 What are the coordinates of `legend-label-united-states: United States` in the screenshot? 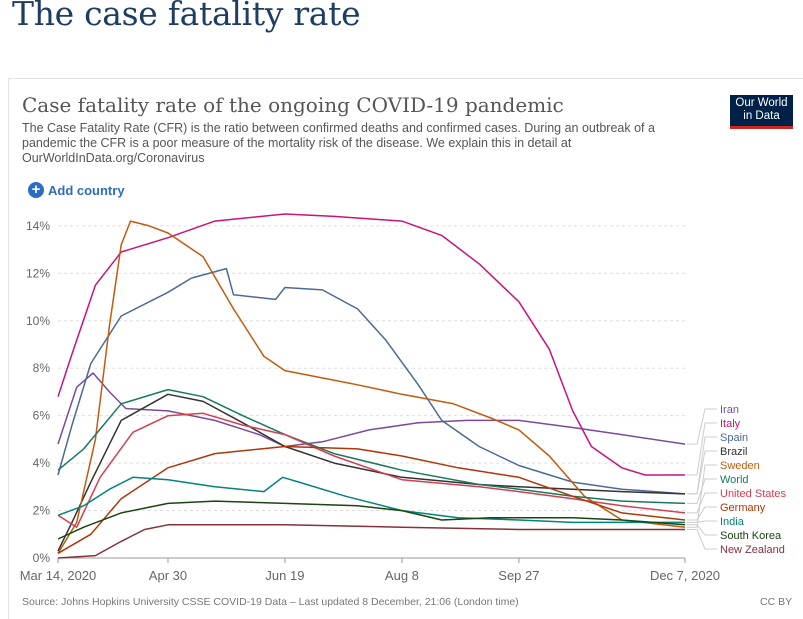 It's located at (753, 494).